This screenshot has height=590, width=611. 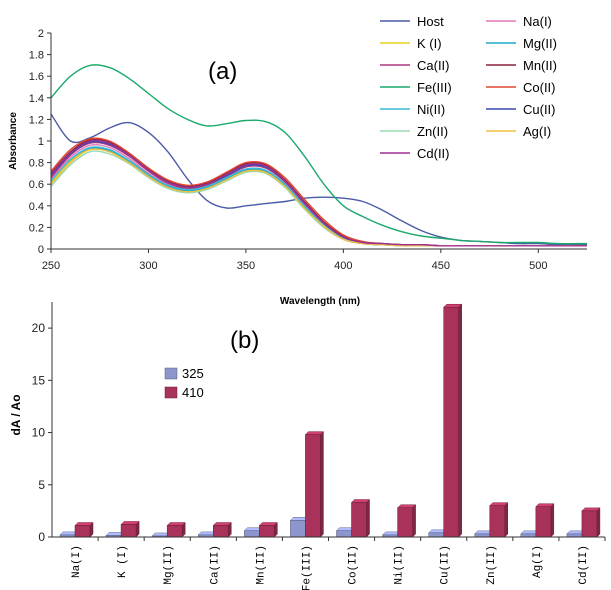 What do you see at coordinates (13, 141) in the screenshot?
I see `panel-a-y-axis-title: Absorbance` at bounding box center [13, 141].